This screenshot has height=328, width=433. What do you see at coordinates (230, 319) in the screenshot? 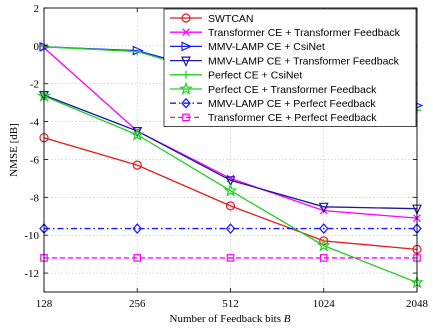
I see `x-axis-label: Number of Feedback bits B` at bounding box center [230, 319].